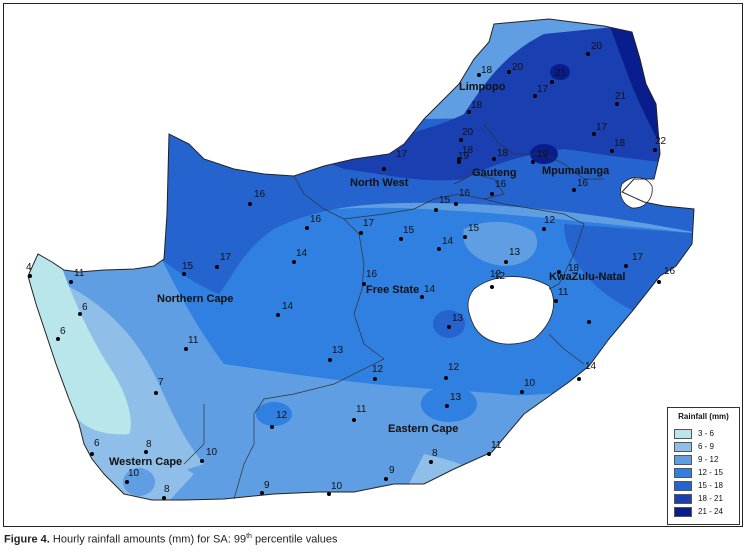 The height and width of the screenshot is (553, 750). What do you see at coordinates (27, 539) in the screenshot?
I see `figure-number: Figure 4.` at bounding box center [27, 539].